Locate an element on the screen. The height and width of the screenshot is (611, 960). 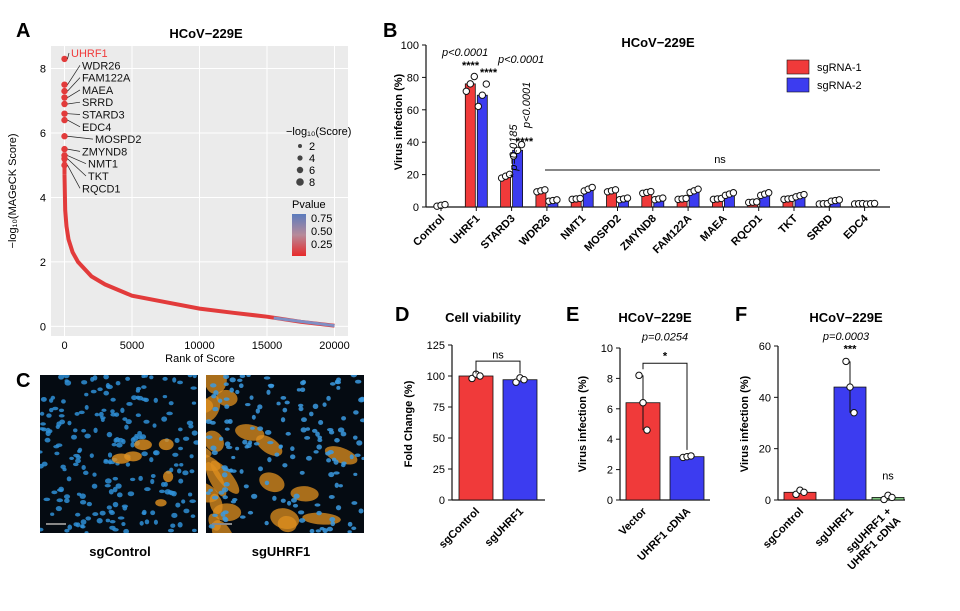
x-tick-label: 0 is located at coordinates (64, 346).